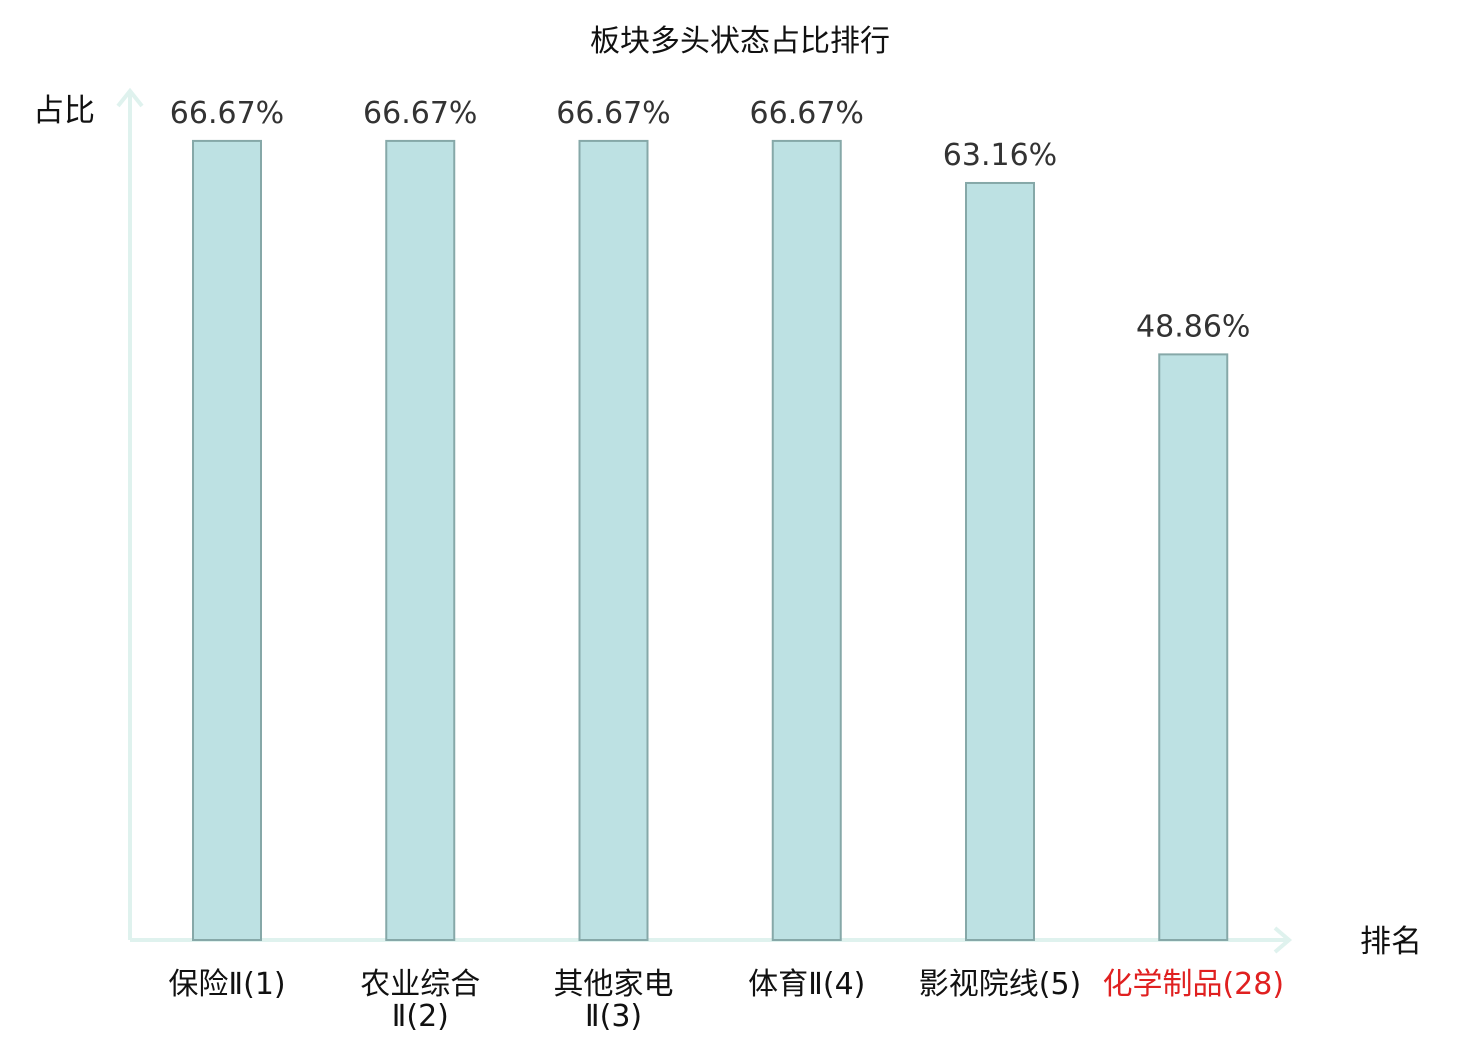 This screenshot has height=1040, width=1480. Describe the element at coordinates (1193, 984) in the screenshot. I see `category-label-6-line-1: 化学制品(28)` at that location.